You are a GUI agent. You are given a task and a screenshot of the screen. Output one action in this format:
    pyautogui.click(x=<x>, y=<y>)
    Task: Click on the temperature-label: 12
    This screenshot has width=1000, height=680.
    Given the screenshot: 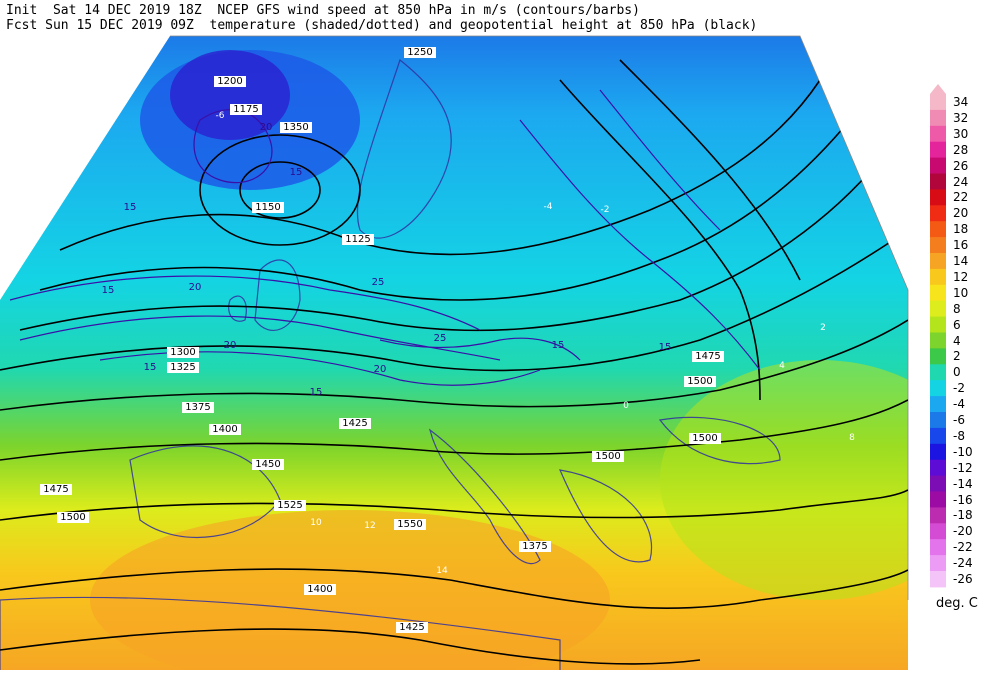 What is the action you would take?
    pyautogui.click(x=369, y=526)
    